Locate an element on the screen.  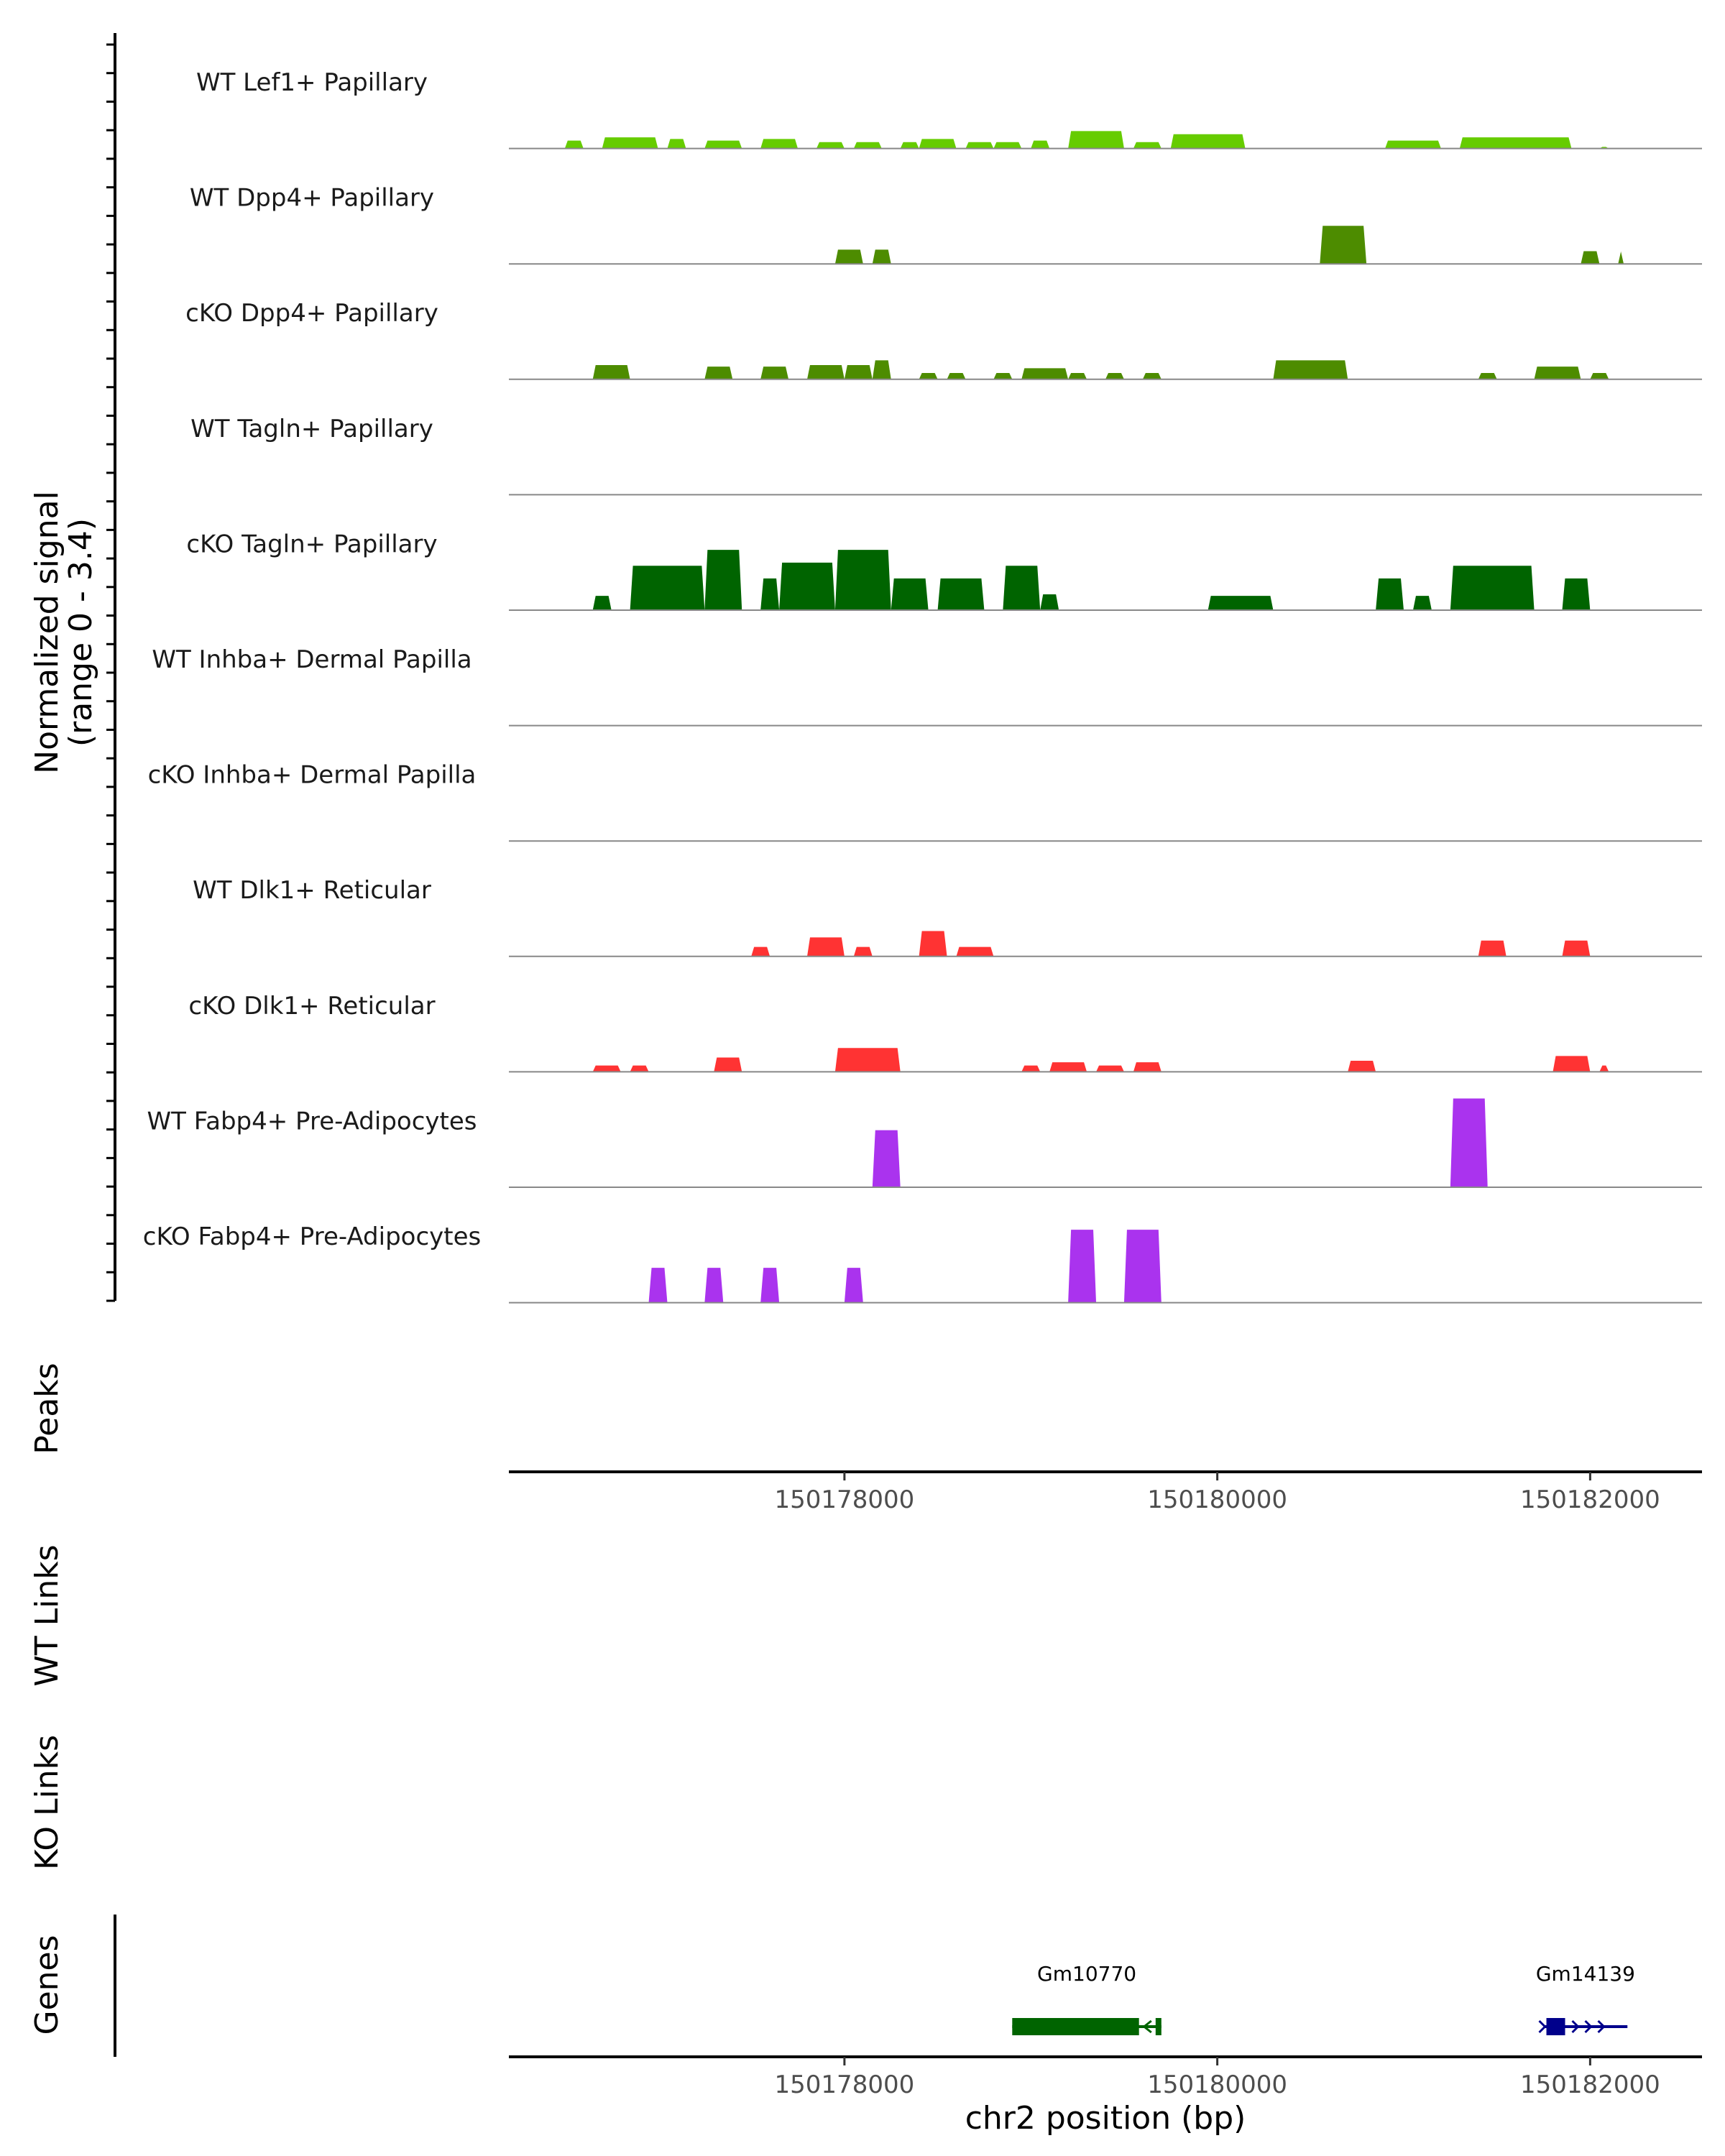
track-label: WT Fabp4+ Pre-Adipocytes is located at coordinates (312, 1121).